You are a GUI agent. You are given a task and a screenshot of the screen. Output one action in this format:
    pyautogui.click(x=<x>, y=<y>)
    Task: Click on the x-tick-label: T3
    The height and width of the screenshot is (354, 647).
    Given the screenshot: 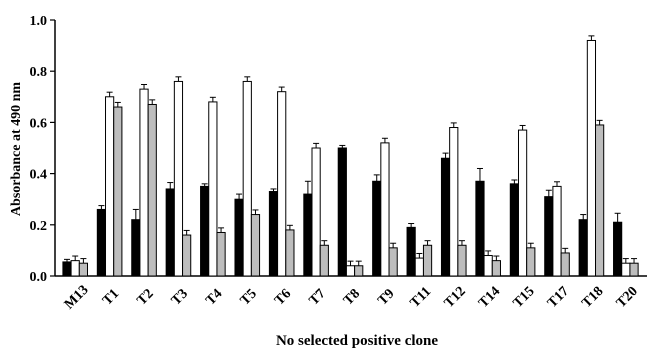 What is the action you would take?
    pyautogui.click(x=180, y=297)
    